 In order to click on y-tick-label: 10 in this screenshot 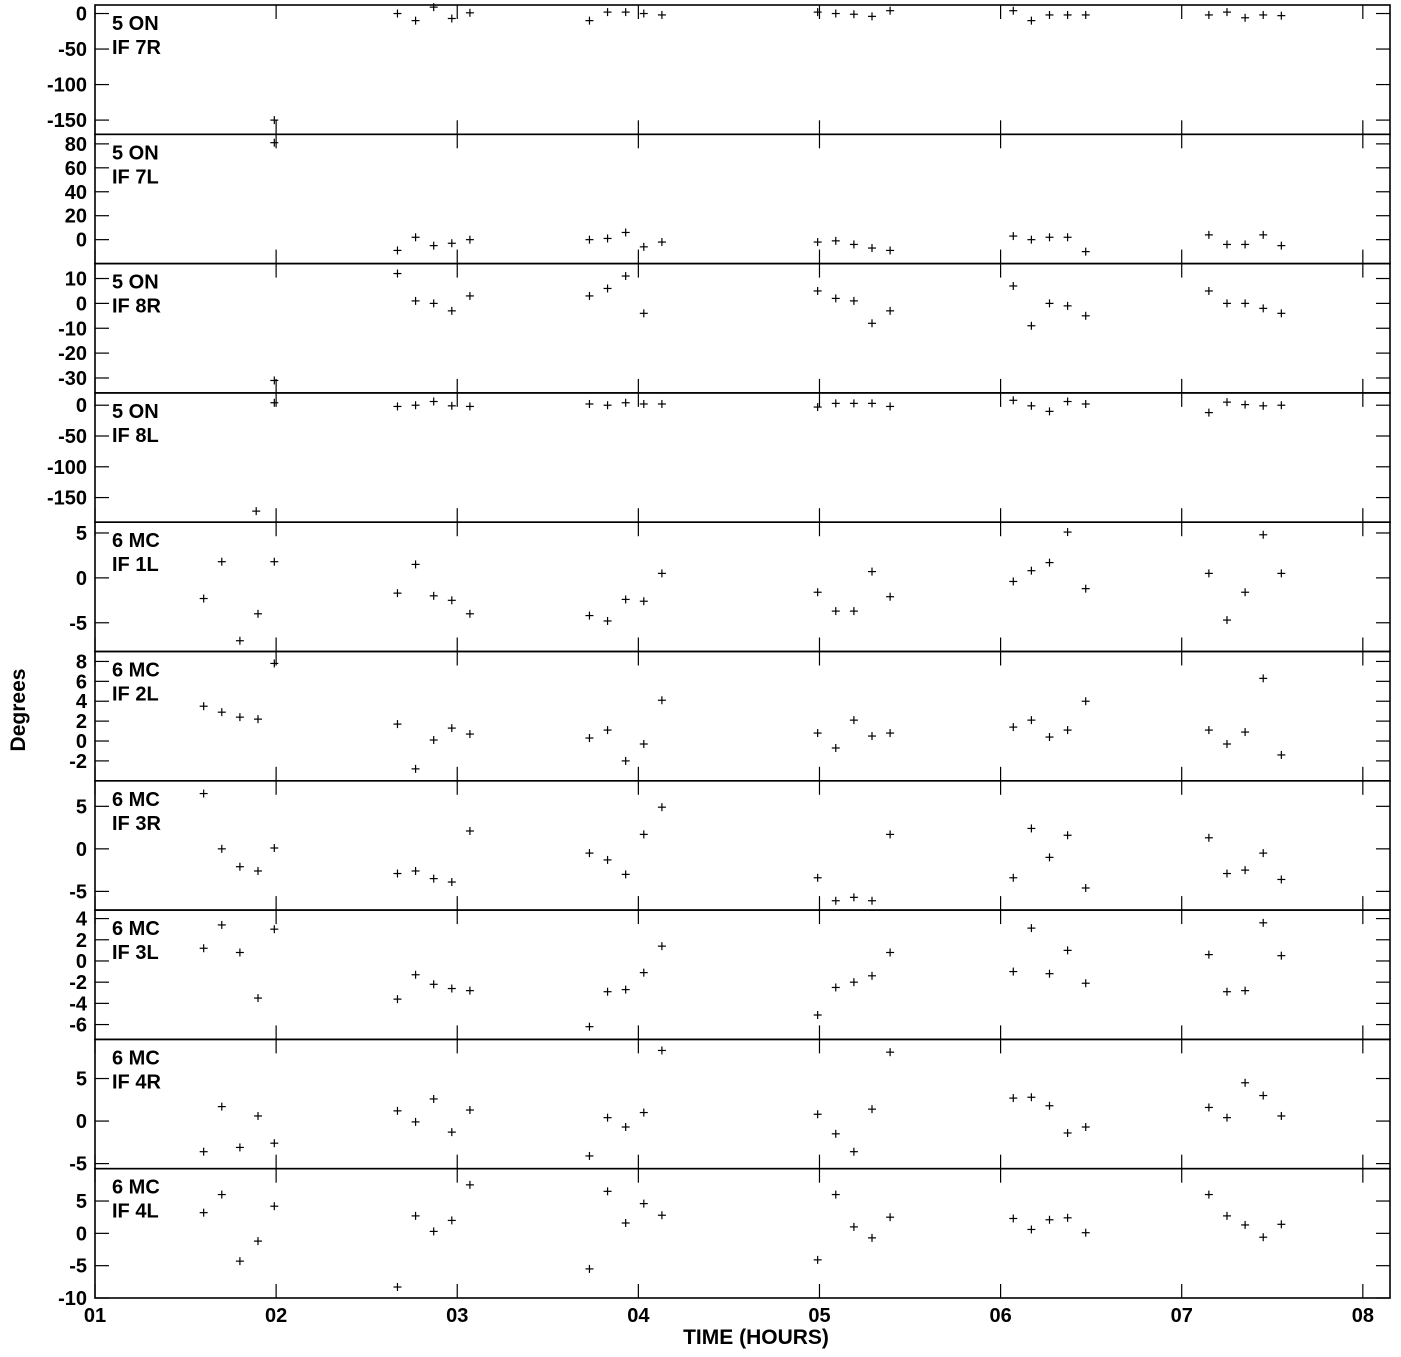, I will do `click(76, 280)`.